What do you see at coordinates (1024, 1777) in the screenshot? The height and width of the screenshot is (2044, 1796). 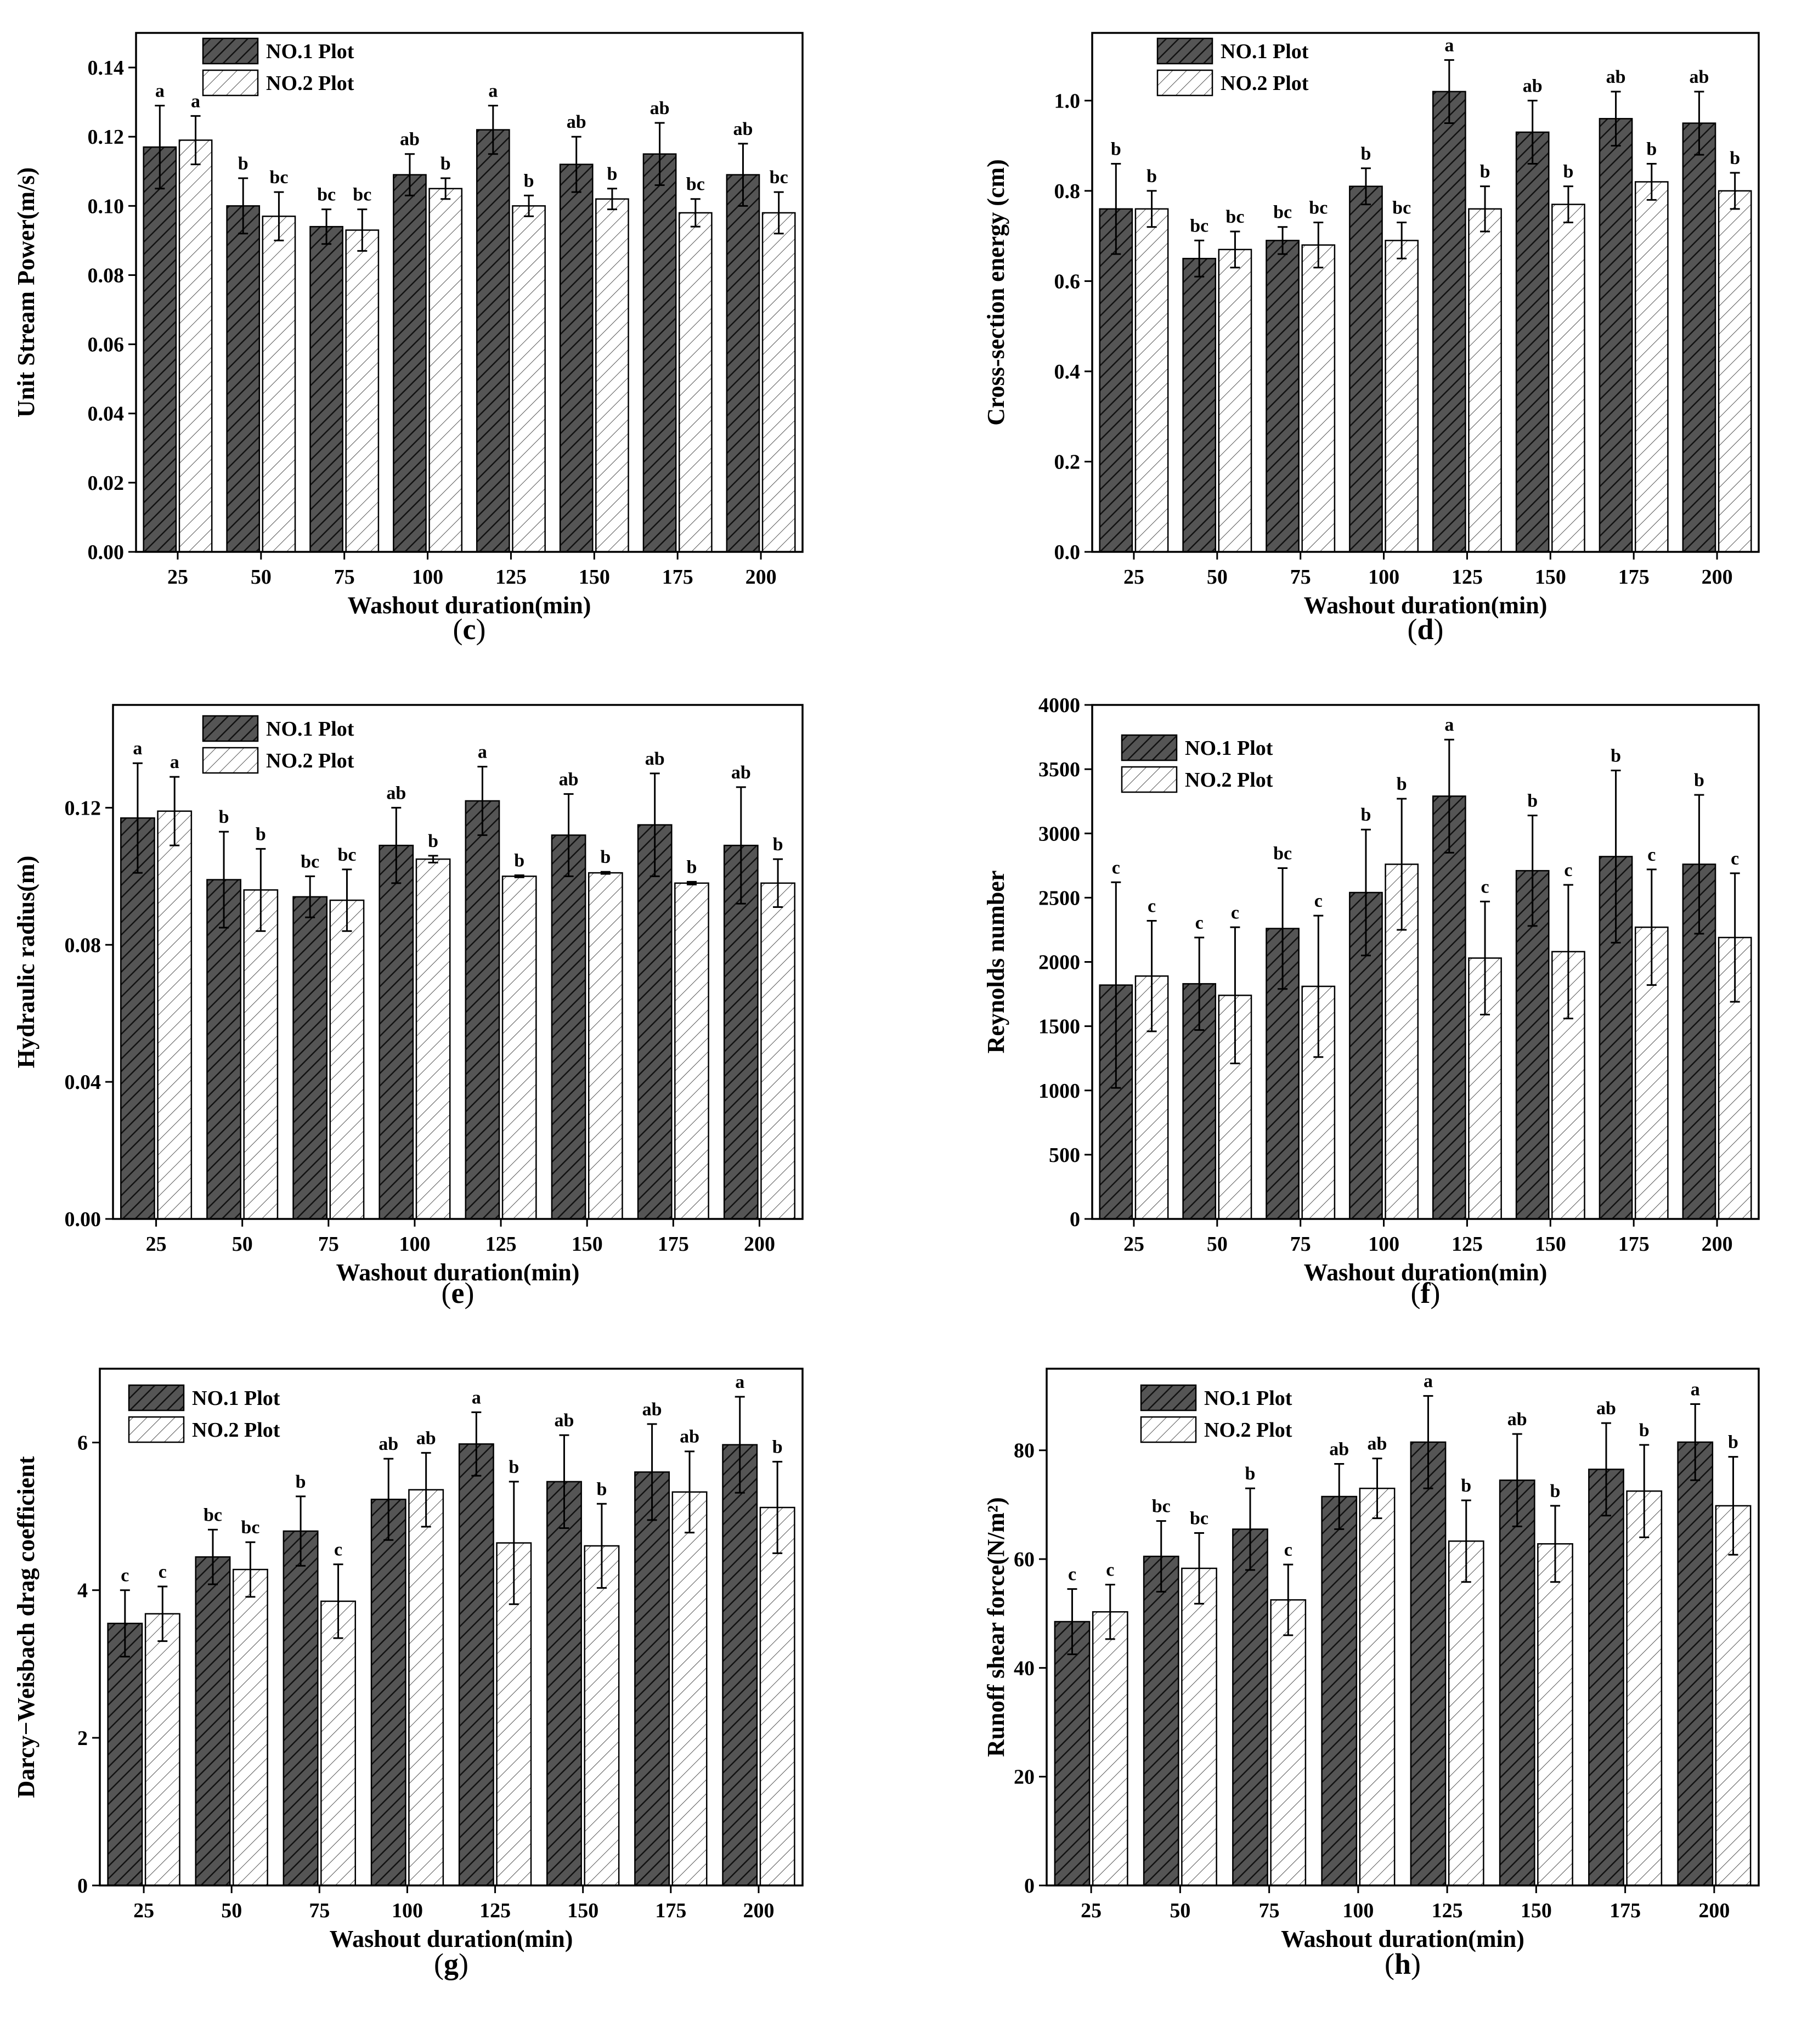 I see `y-tick-label: 20` at bounding box center [1024, 1777].